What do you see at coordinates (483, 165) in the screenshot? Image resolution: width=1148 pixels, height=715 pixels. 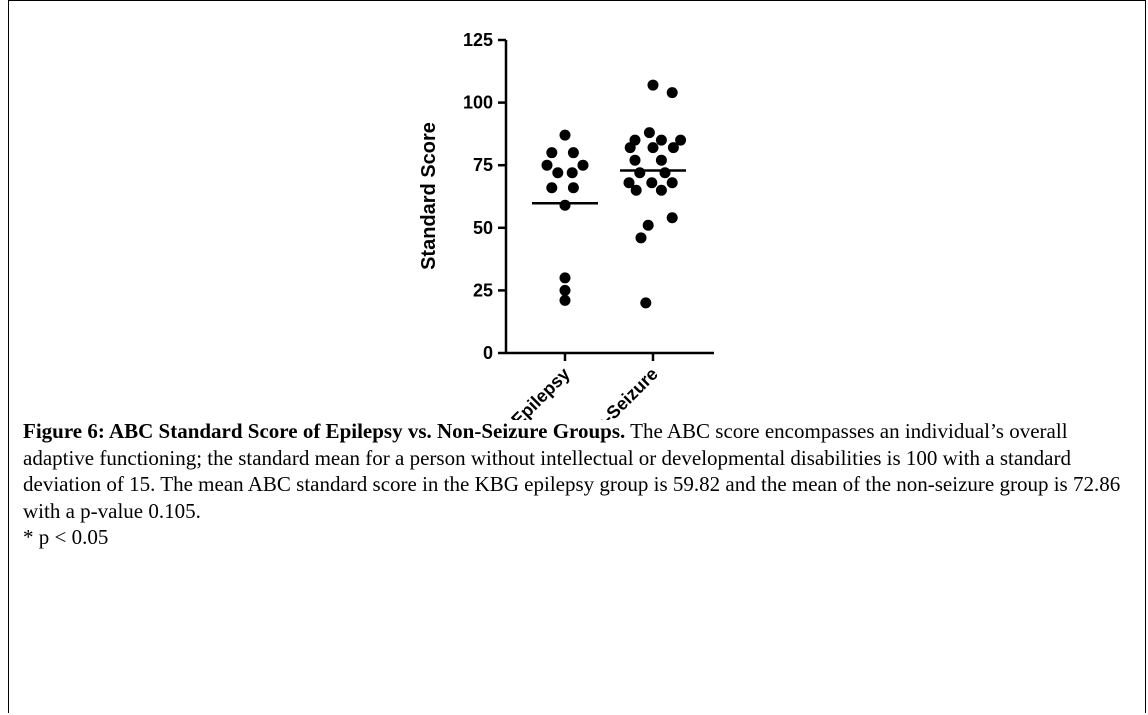 I see `y-tick-label: 75` at bounding box center [483, 165].